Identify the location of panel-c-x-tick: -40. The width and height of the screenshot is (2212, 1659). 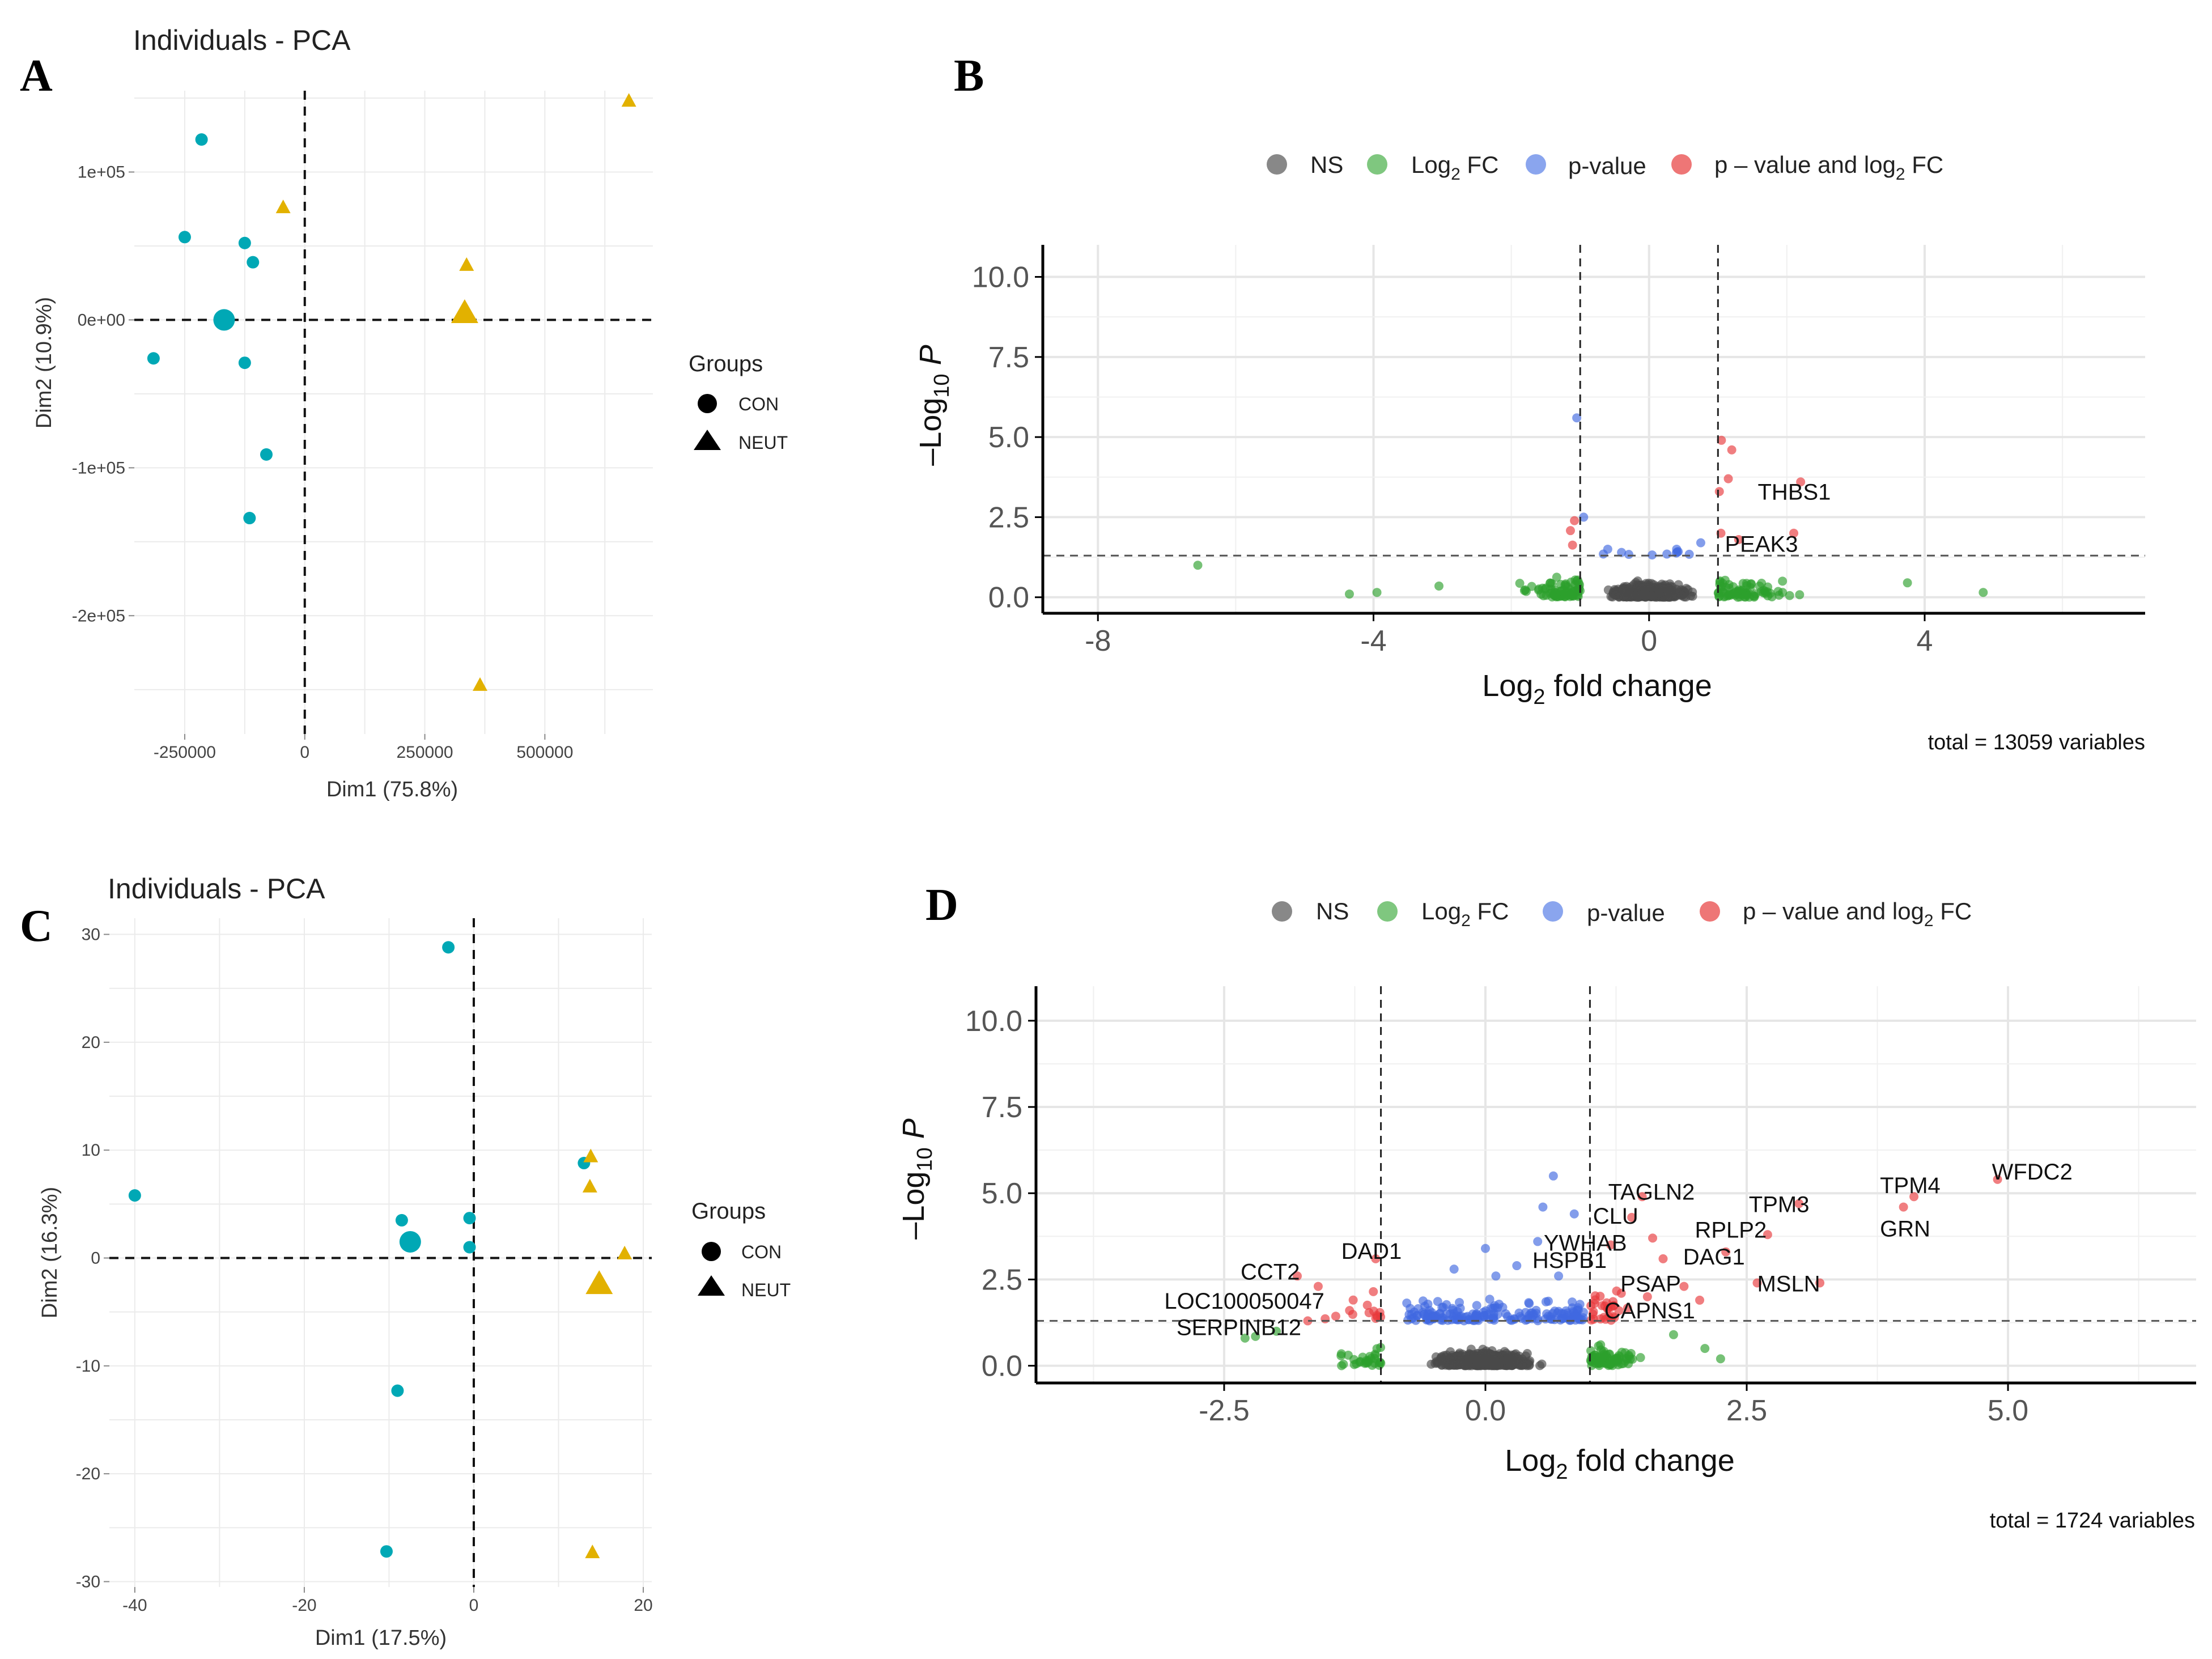
(134, 1606).